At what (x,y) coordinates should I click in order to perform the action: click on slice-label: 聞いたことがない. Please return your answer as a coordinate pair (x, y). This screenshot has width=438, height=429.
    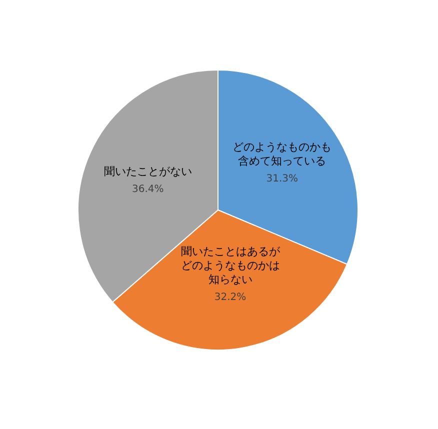
    Looking at the image, I should click on (148, 171).